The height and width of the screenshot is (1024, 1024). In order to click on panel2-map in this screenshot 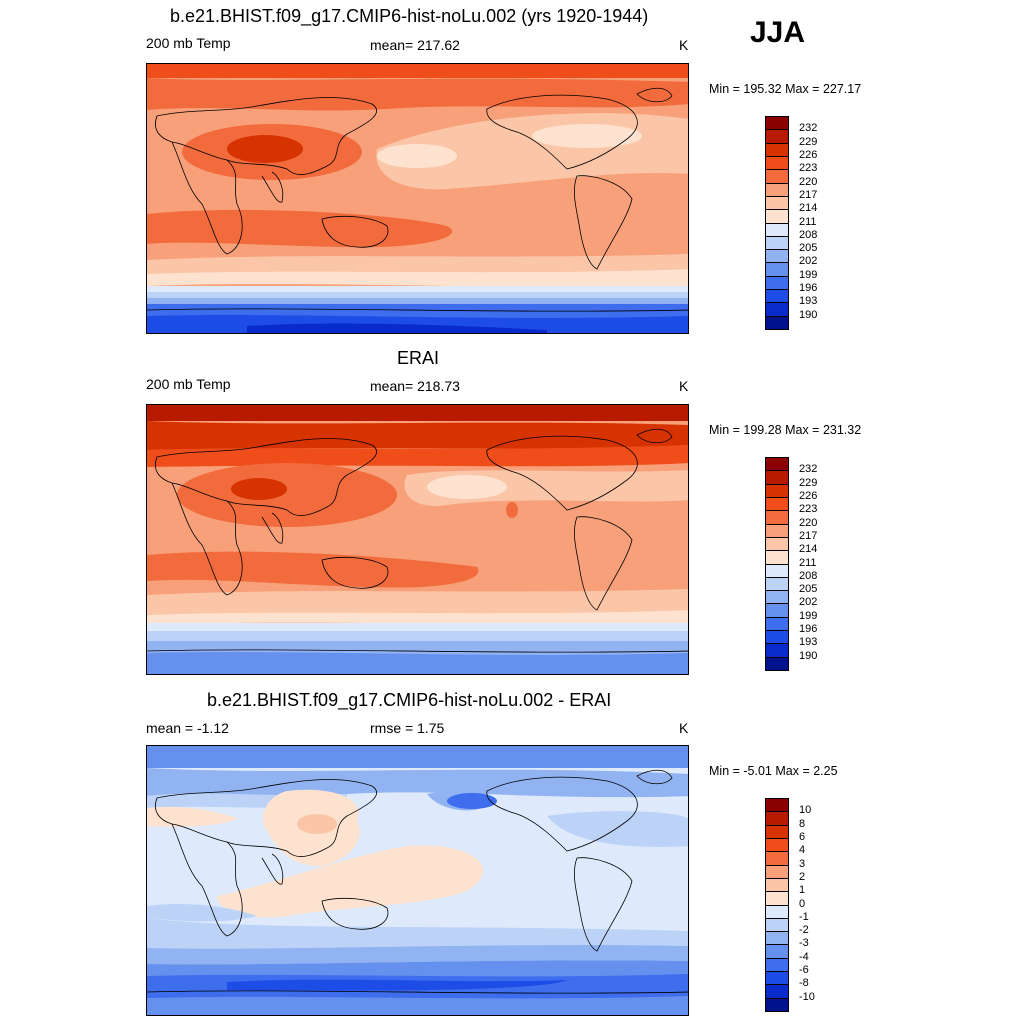, I will do `click(417, 539)`.